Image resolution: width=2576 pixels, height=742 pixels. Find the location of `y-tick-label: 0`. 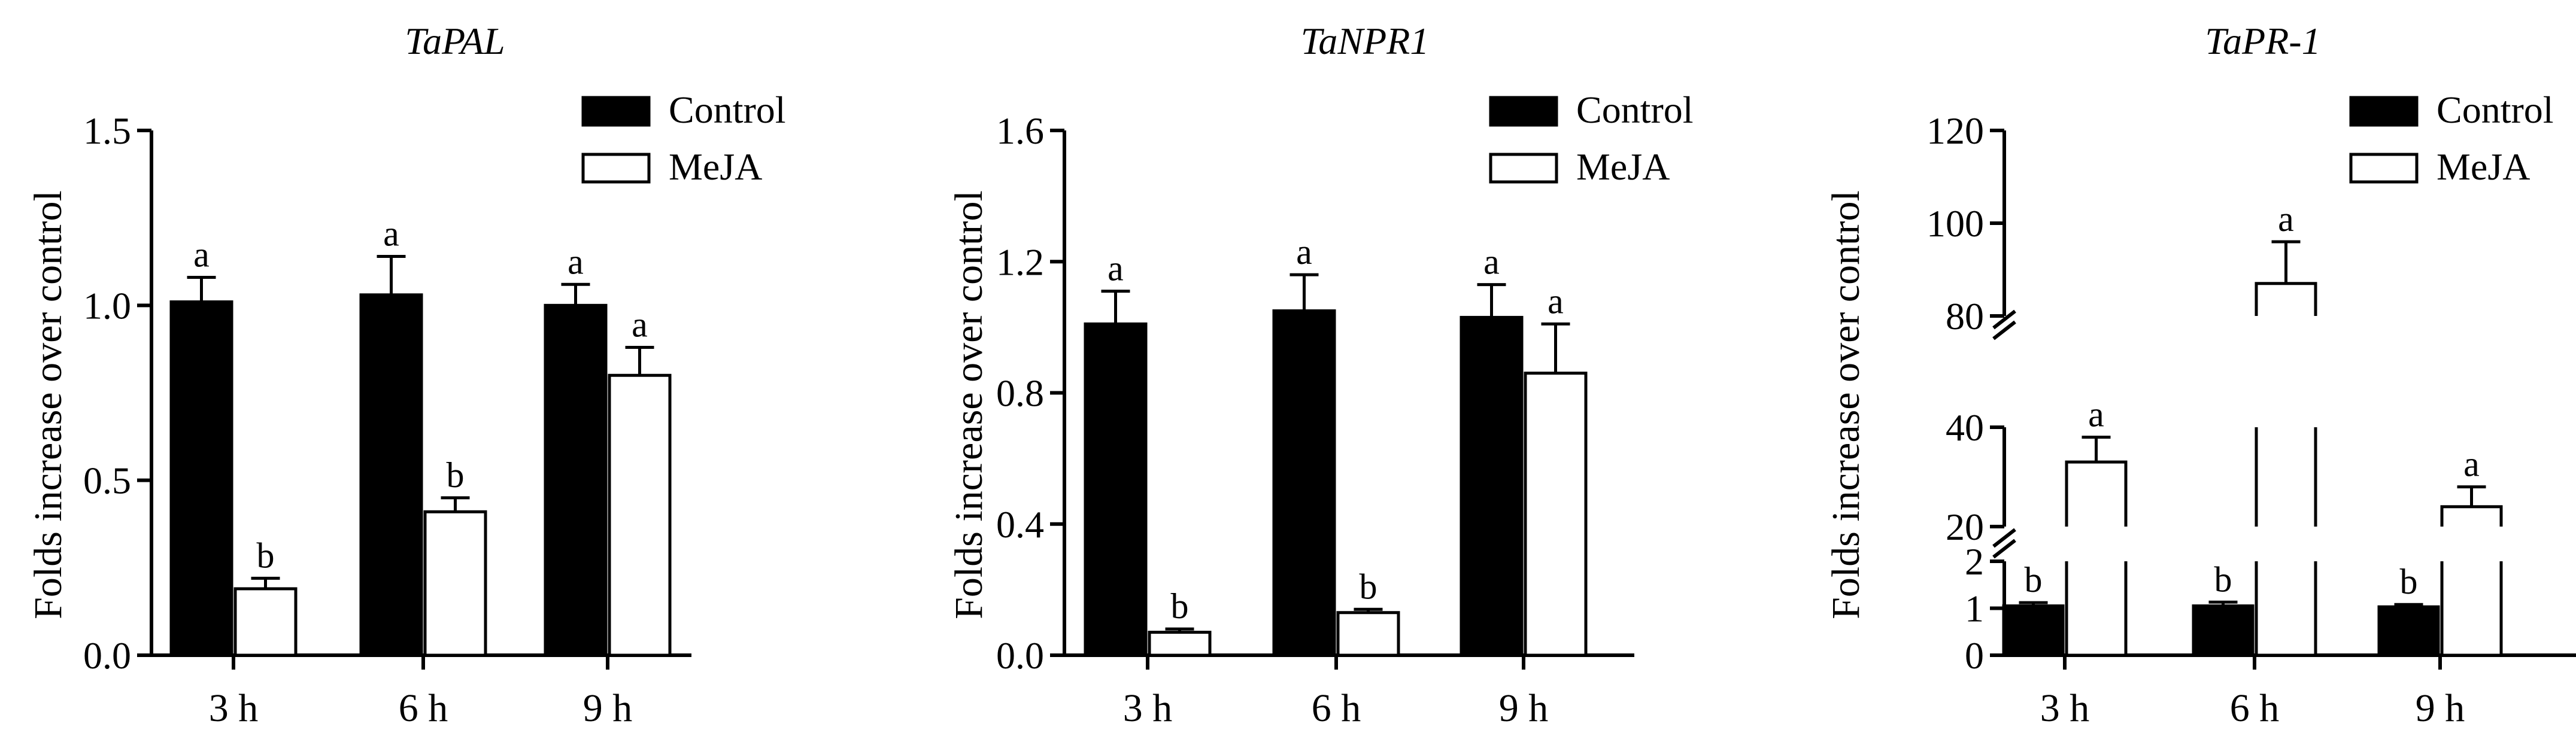

y-tick-label: 0 is located at coordinates (1974, 655).